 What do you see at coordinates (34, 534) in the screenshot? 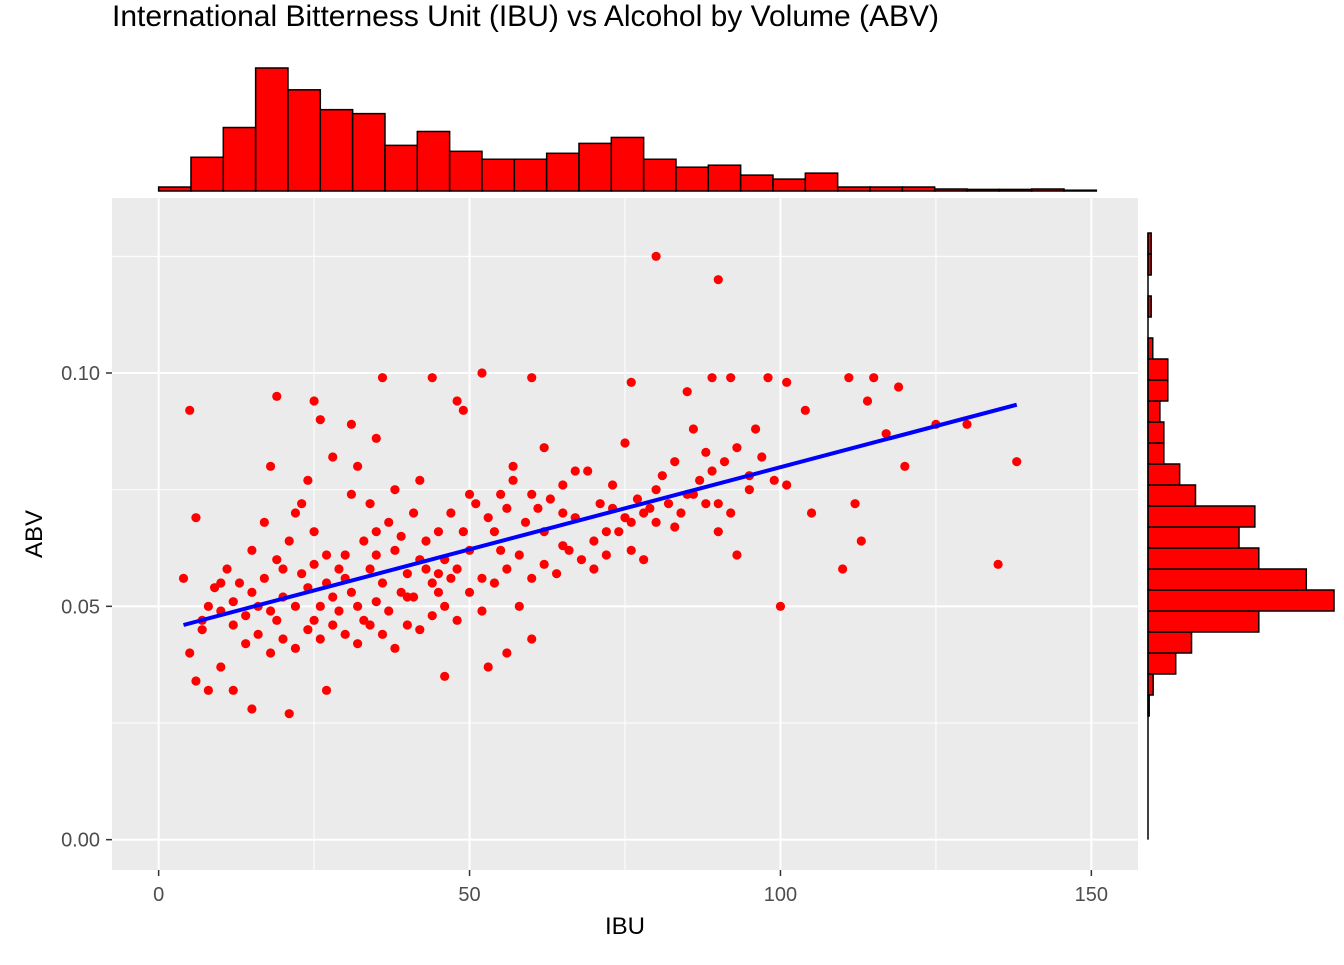
I see `y-axis-label: ABV` at bounding box center [34, 534].